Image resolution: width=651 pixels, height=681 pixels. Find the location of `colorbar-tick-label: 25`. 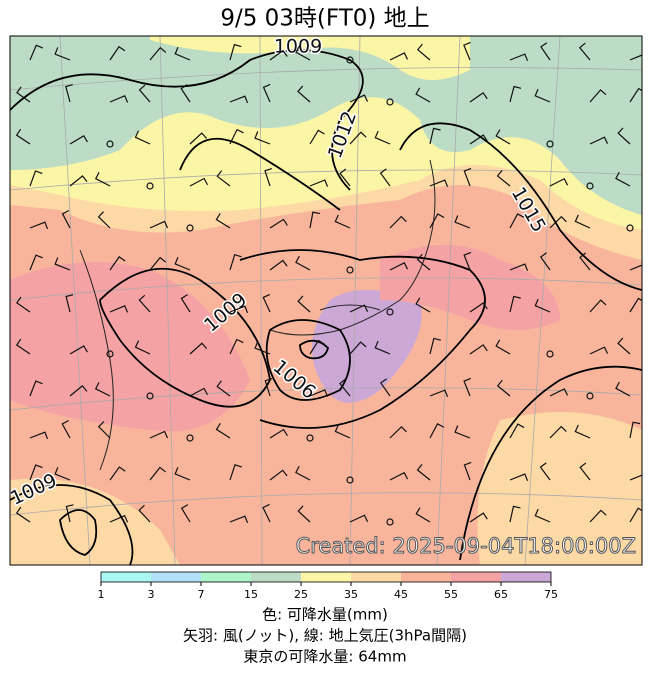

colorbar-tick-label: 25 is located at coordinates (301, 594).